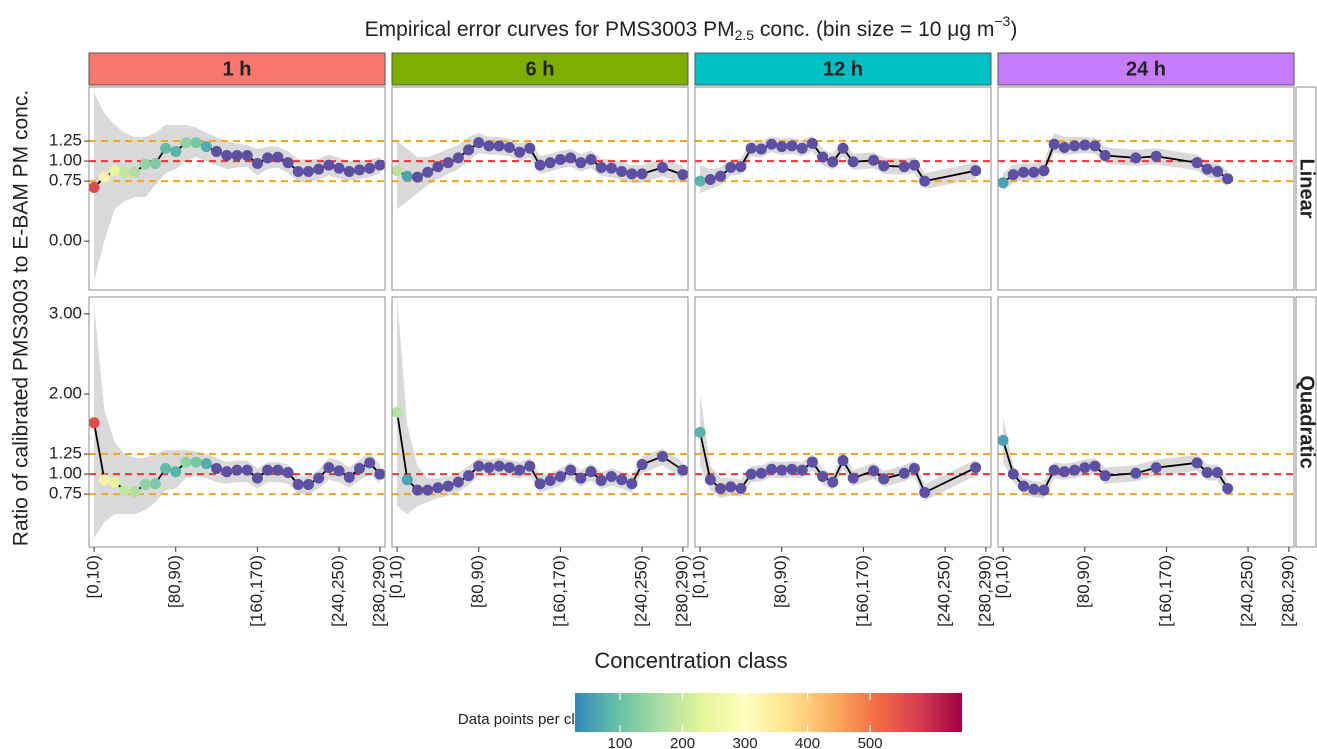 This screenshot has height=749, width=1317. Describe the element at coordinates (477, 581) in the screenshot. I see `x-tick-label: [80,90)` at that location.